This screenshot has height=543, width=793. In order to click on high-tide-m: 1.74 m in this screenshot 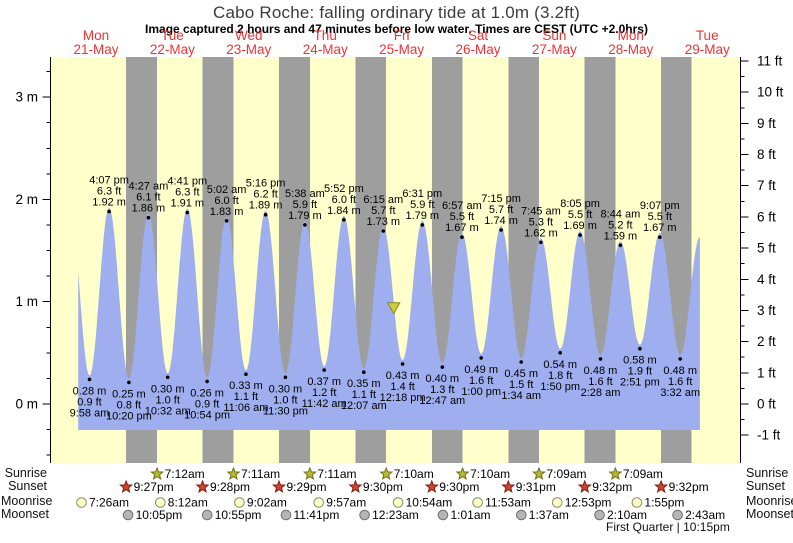, I will do `click(501, 221)`.